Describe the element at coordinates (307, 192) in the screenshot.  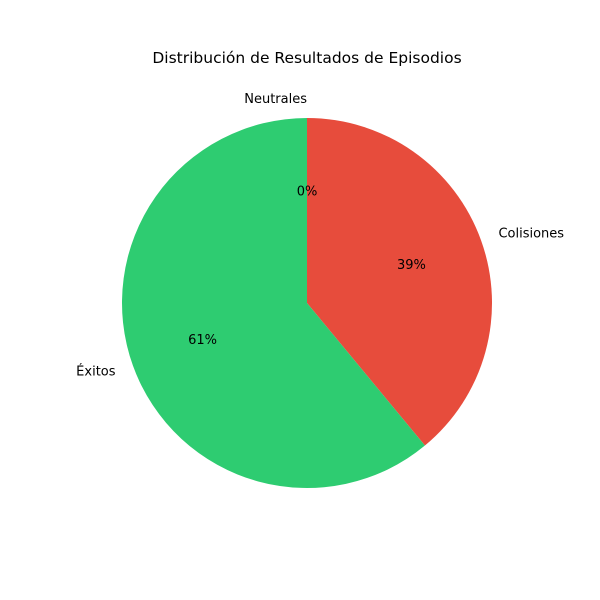
I see `pct-label-neutrales: 0%` at that location.